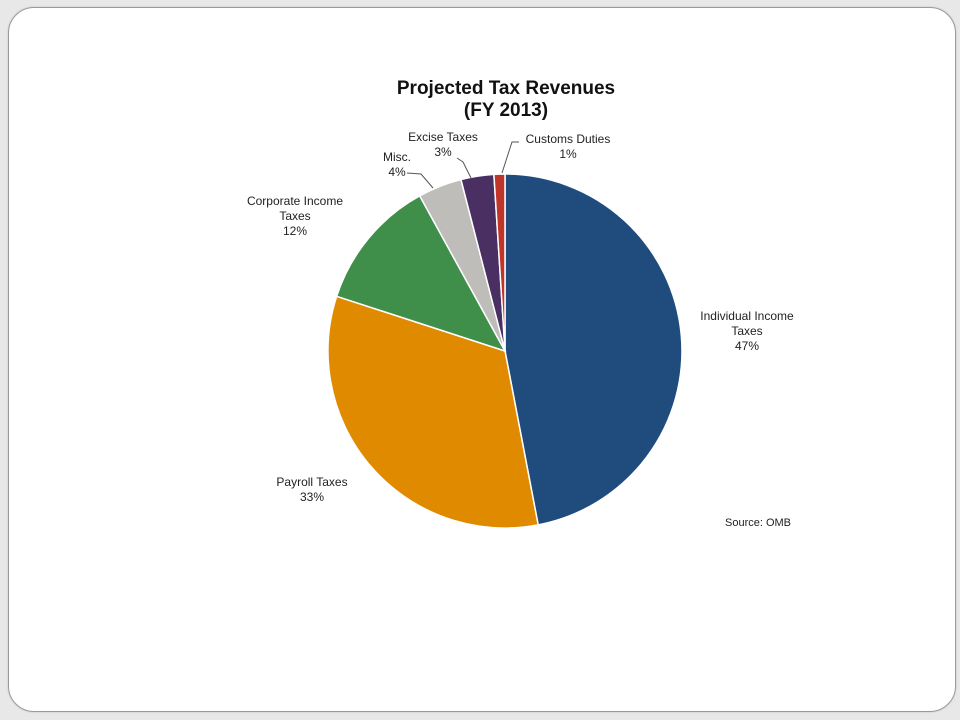 The image size is (960, 720). I want to click on pie-slice-corporate-income-taxes, so click(421, 273).